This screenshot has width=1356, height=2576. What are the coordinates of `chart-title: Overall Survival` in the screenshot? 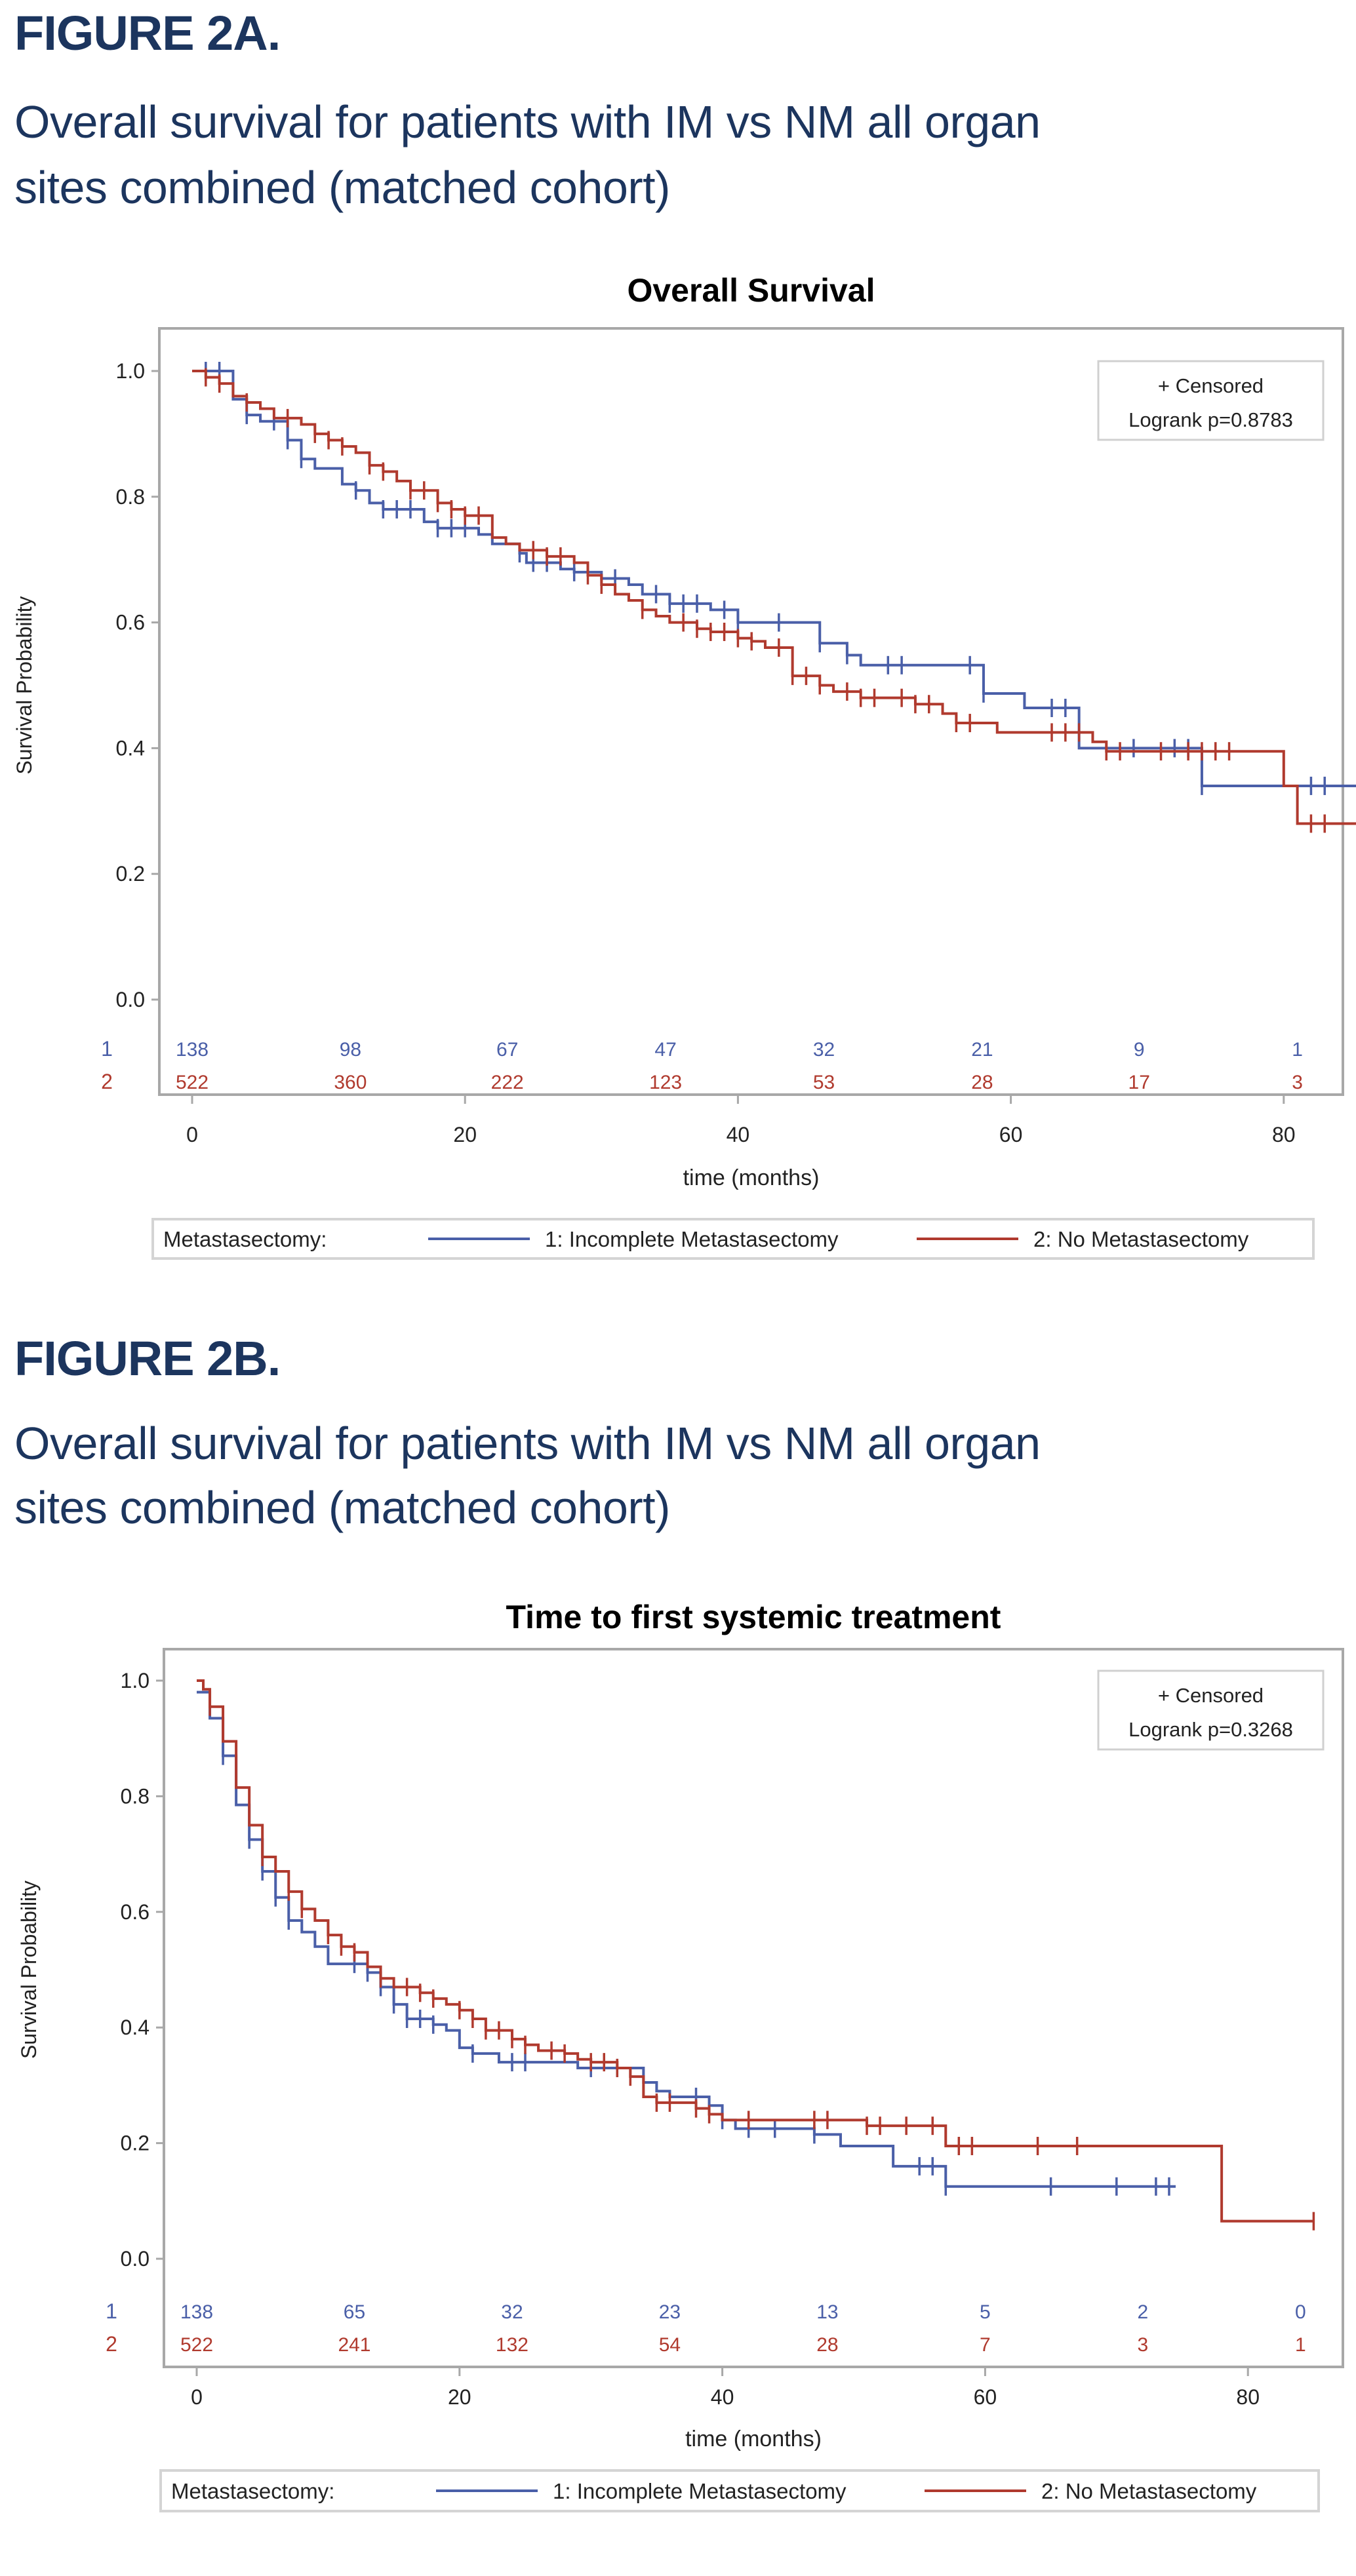 It's located at (751, 290).